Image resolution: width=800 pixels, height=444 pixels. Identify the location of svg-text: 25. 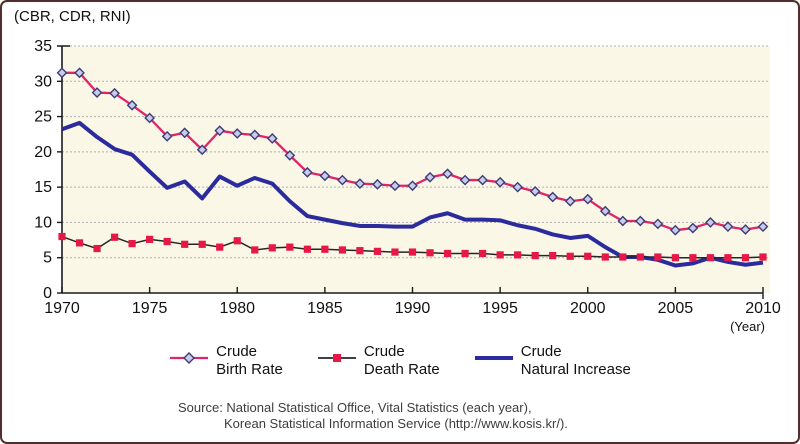
(43, 117).